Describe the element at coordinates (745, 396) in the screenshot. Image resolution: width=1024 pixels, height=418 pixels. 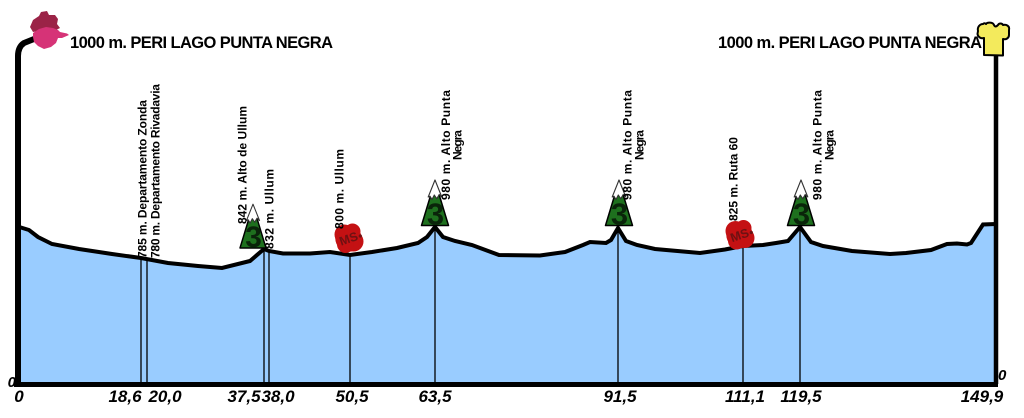
I see `svg-text: 111,1` at that location.